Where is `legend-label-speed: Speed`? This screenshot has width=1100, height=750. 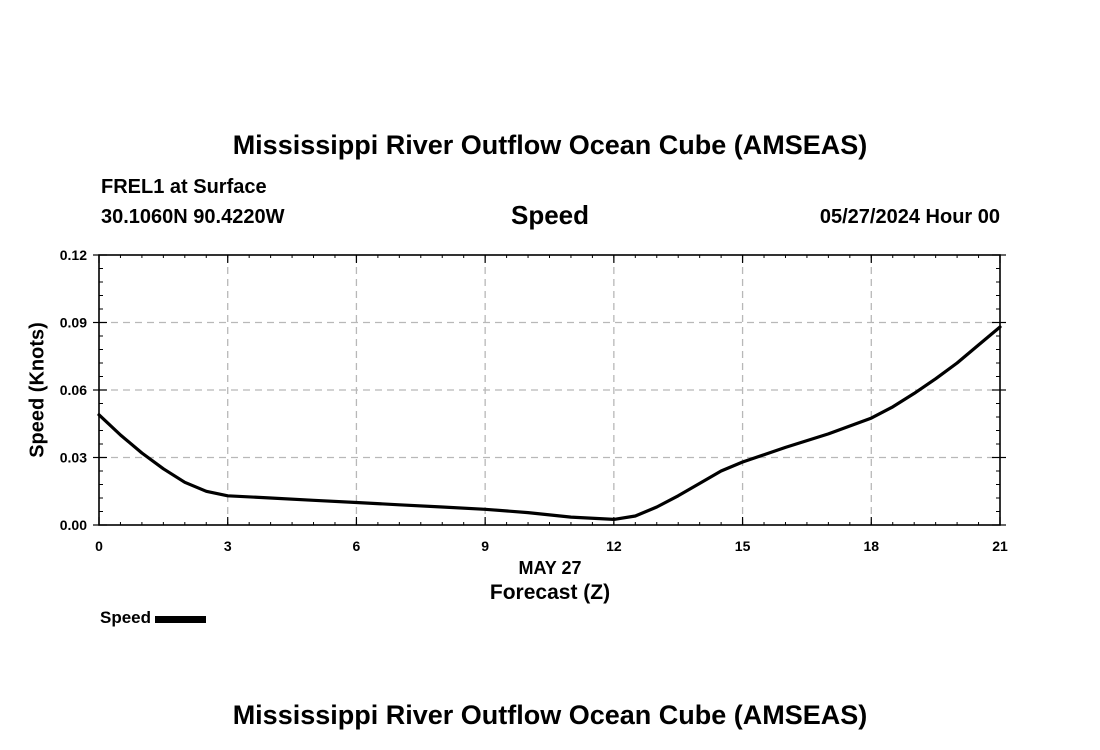 legend-label-speed: Speed is located at coordinates (126, 617).